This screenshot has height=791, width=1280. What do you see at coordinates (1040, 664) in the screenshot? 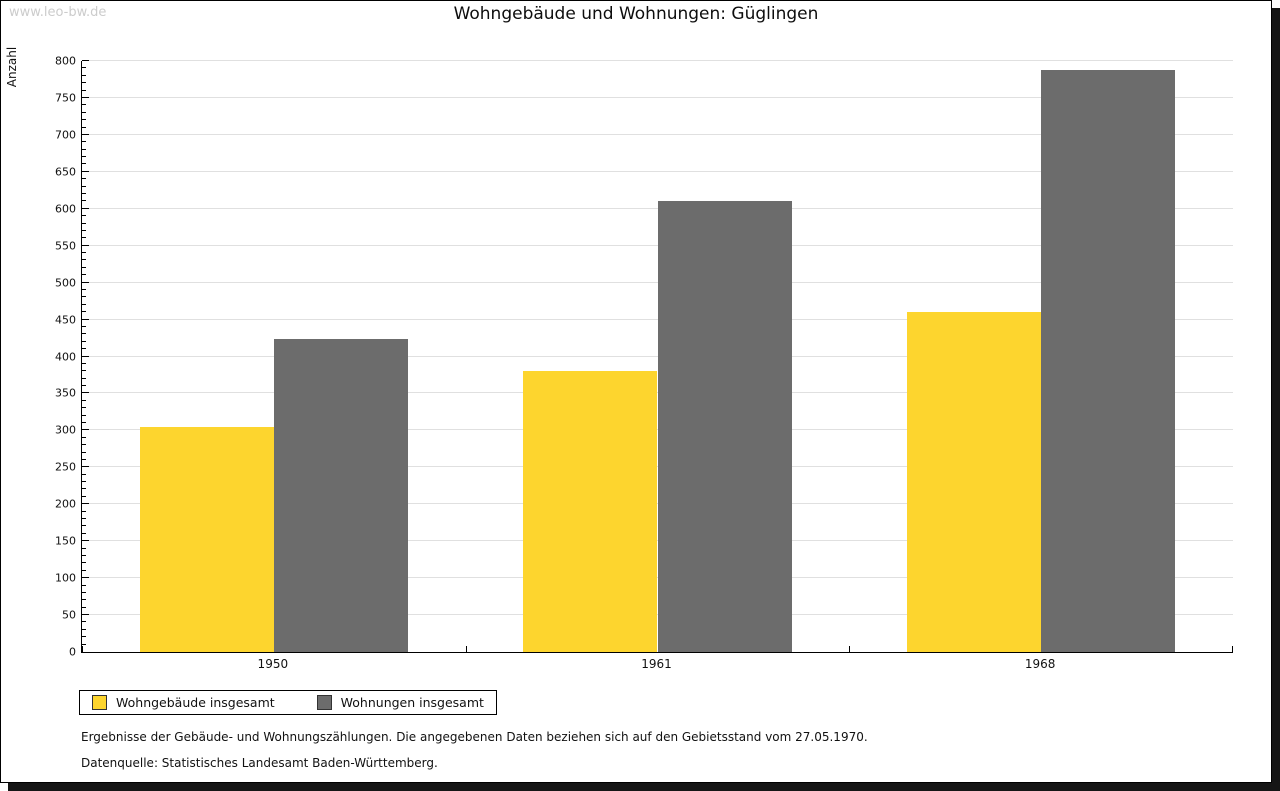
I see `x-axis-label: 1968` at bounding box center [1040, 664].